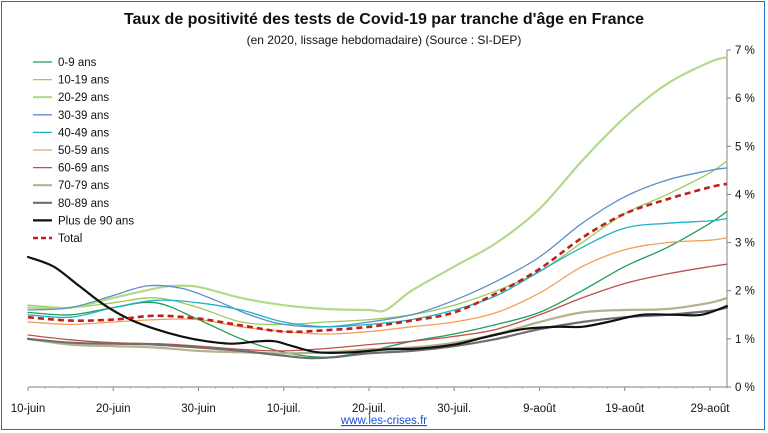  I want to click on x-tick-label: 20-juil., so click(369, 409).